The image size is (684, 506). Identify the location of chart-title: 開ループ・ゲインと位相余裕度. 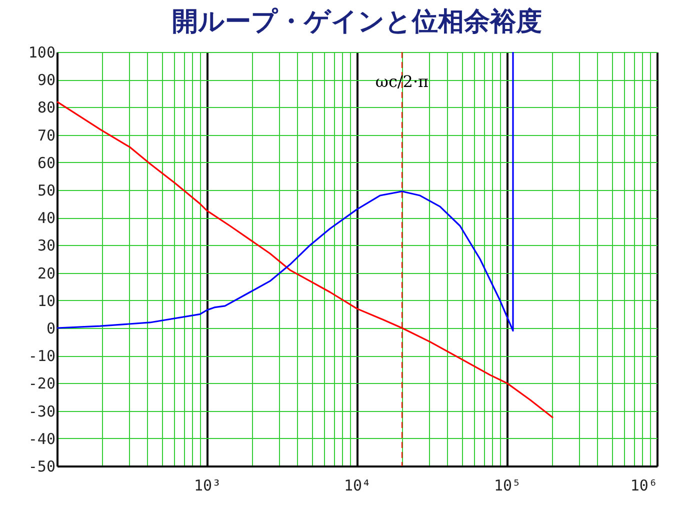
(357, 22).